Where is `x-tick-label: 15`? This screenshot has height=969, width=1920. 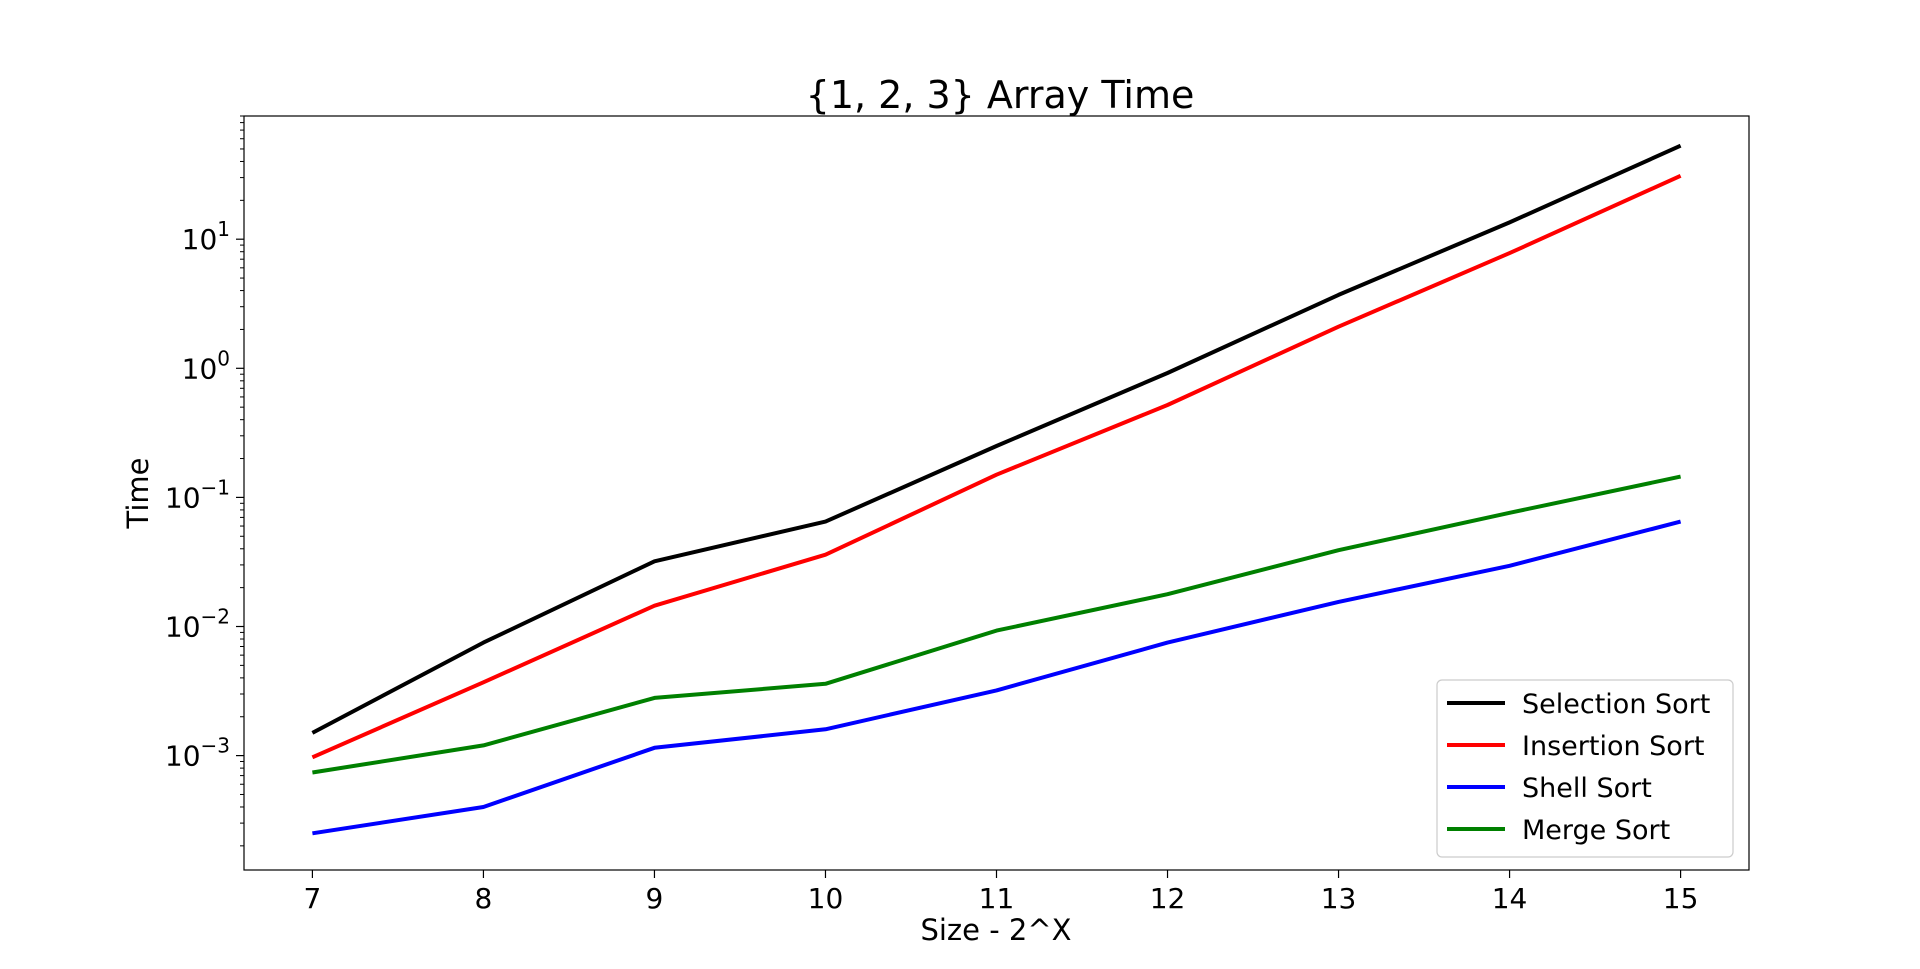 x-tick-label: 15 is located at coordinates (1681, 898).